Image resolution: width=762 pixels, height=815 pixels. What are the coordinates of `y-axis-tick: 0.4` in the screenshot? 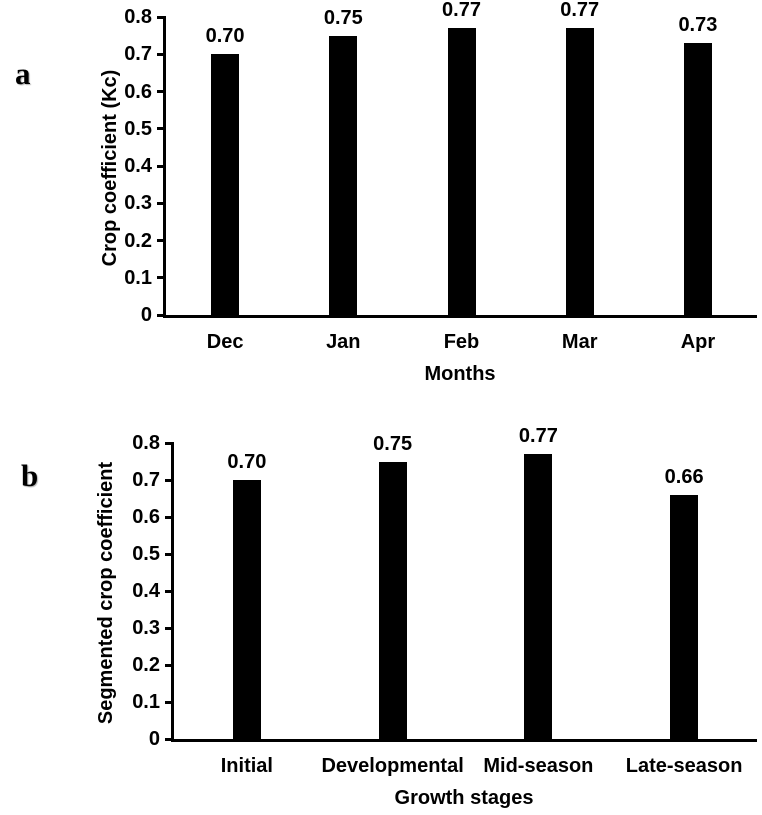 It's located at (145, 166).